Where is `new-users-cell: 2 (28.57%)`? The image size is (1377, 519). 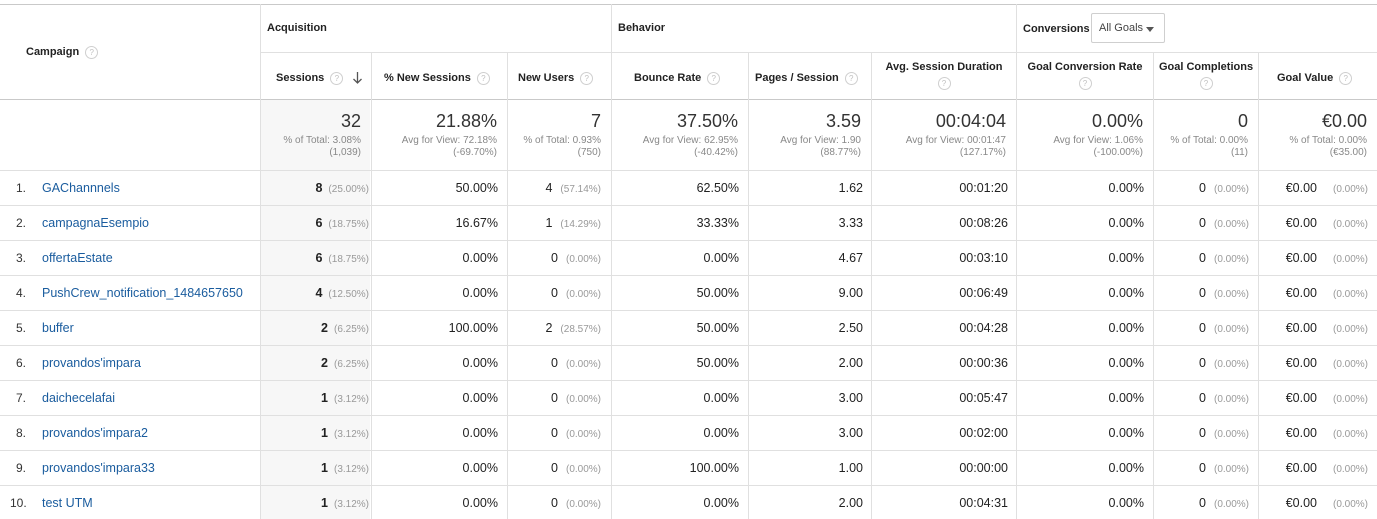 new-users-cell: 2 (28.57%) is located at coordinates (573, 328).